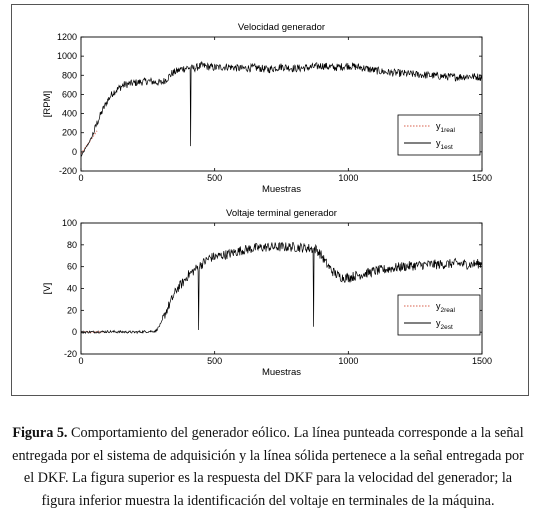 The width and height of the screenshot is (536, 528). Describe the element at coordinates (69, 75) in the screenshot. I see `y-tick-label: 800` at that location.